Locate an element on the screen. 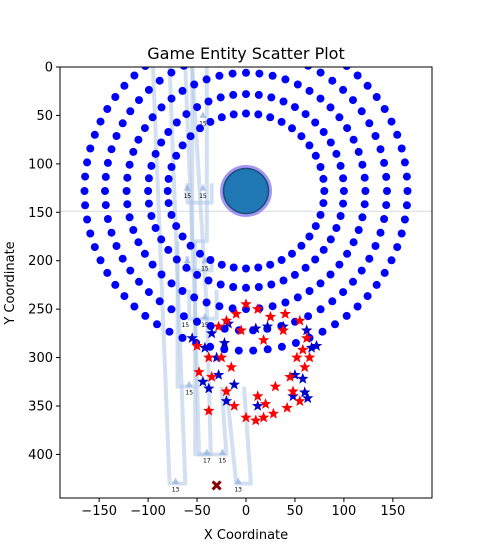  y-tick-label: 350 is located at coordinates (40, 406).